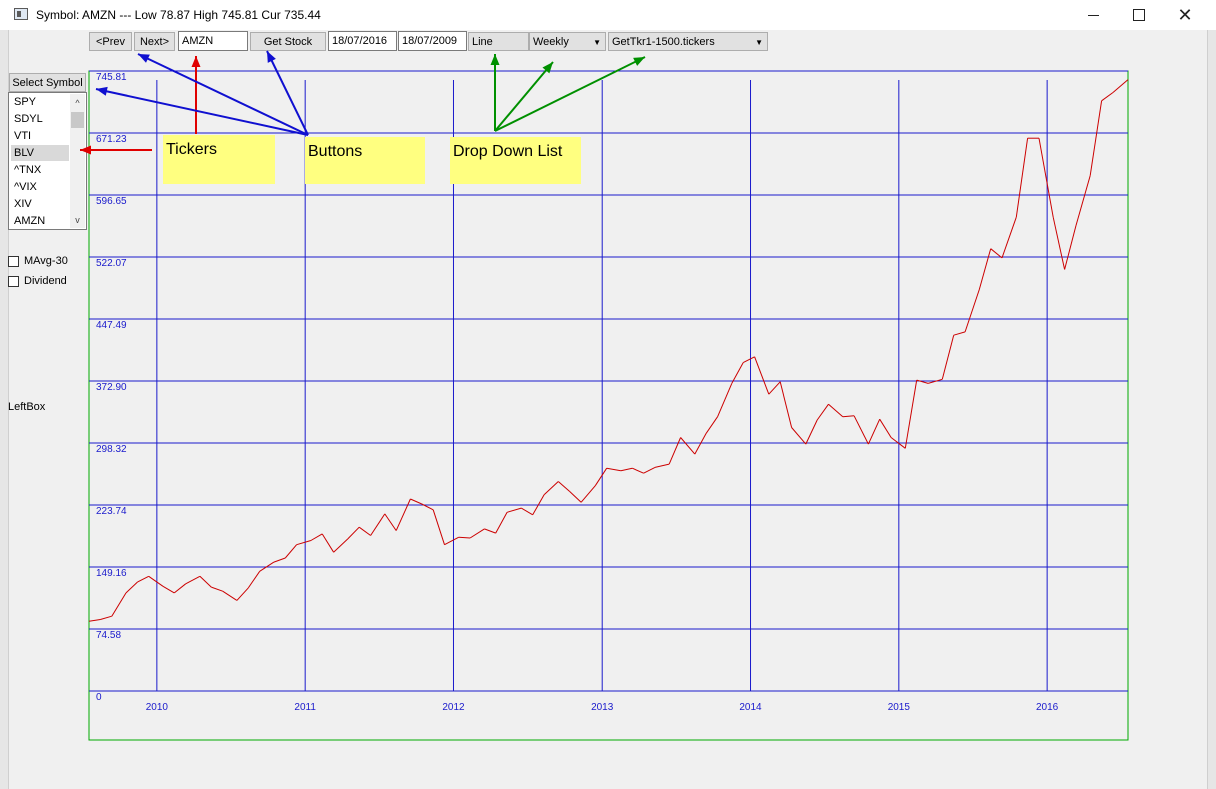  What do you see at coordinates (27, 407) in the screenshot?
I see `leftbox-label: LeftBox` at bounding box center [27, 407].